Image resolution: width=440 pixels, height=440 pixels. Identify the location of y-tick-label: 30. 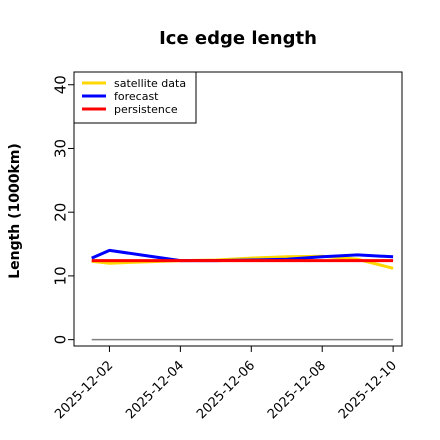
(60, 148).